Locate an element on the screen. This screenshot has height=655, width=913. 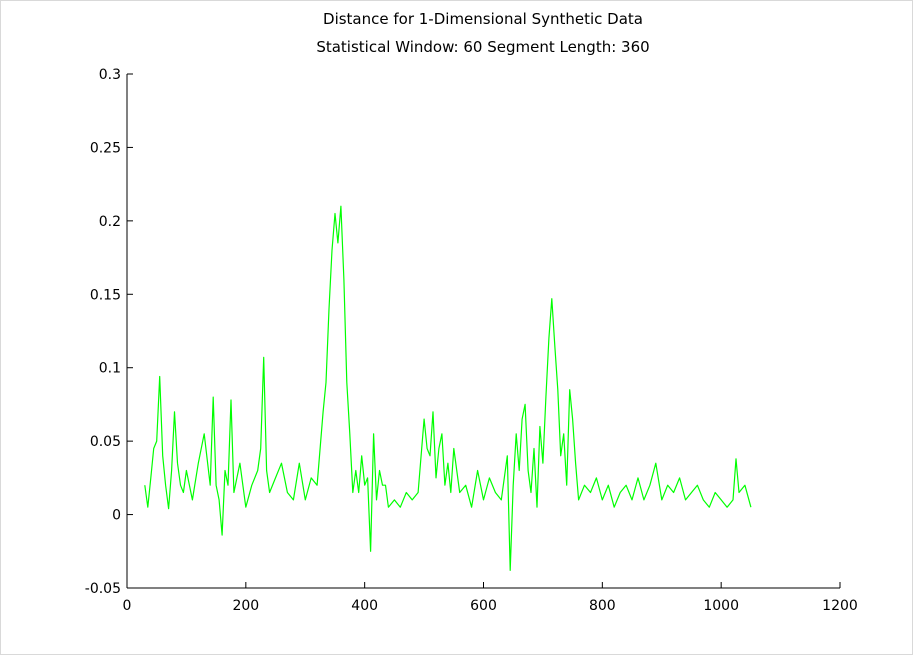
x-axis: 0 200 400 600 800 1000 1200 is located at coordinates (490, 598).